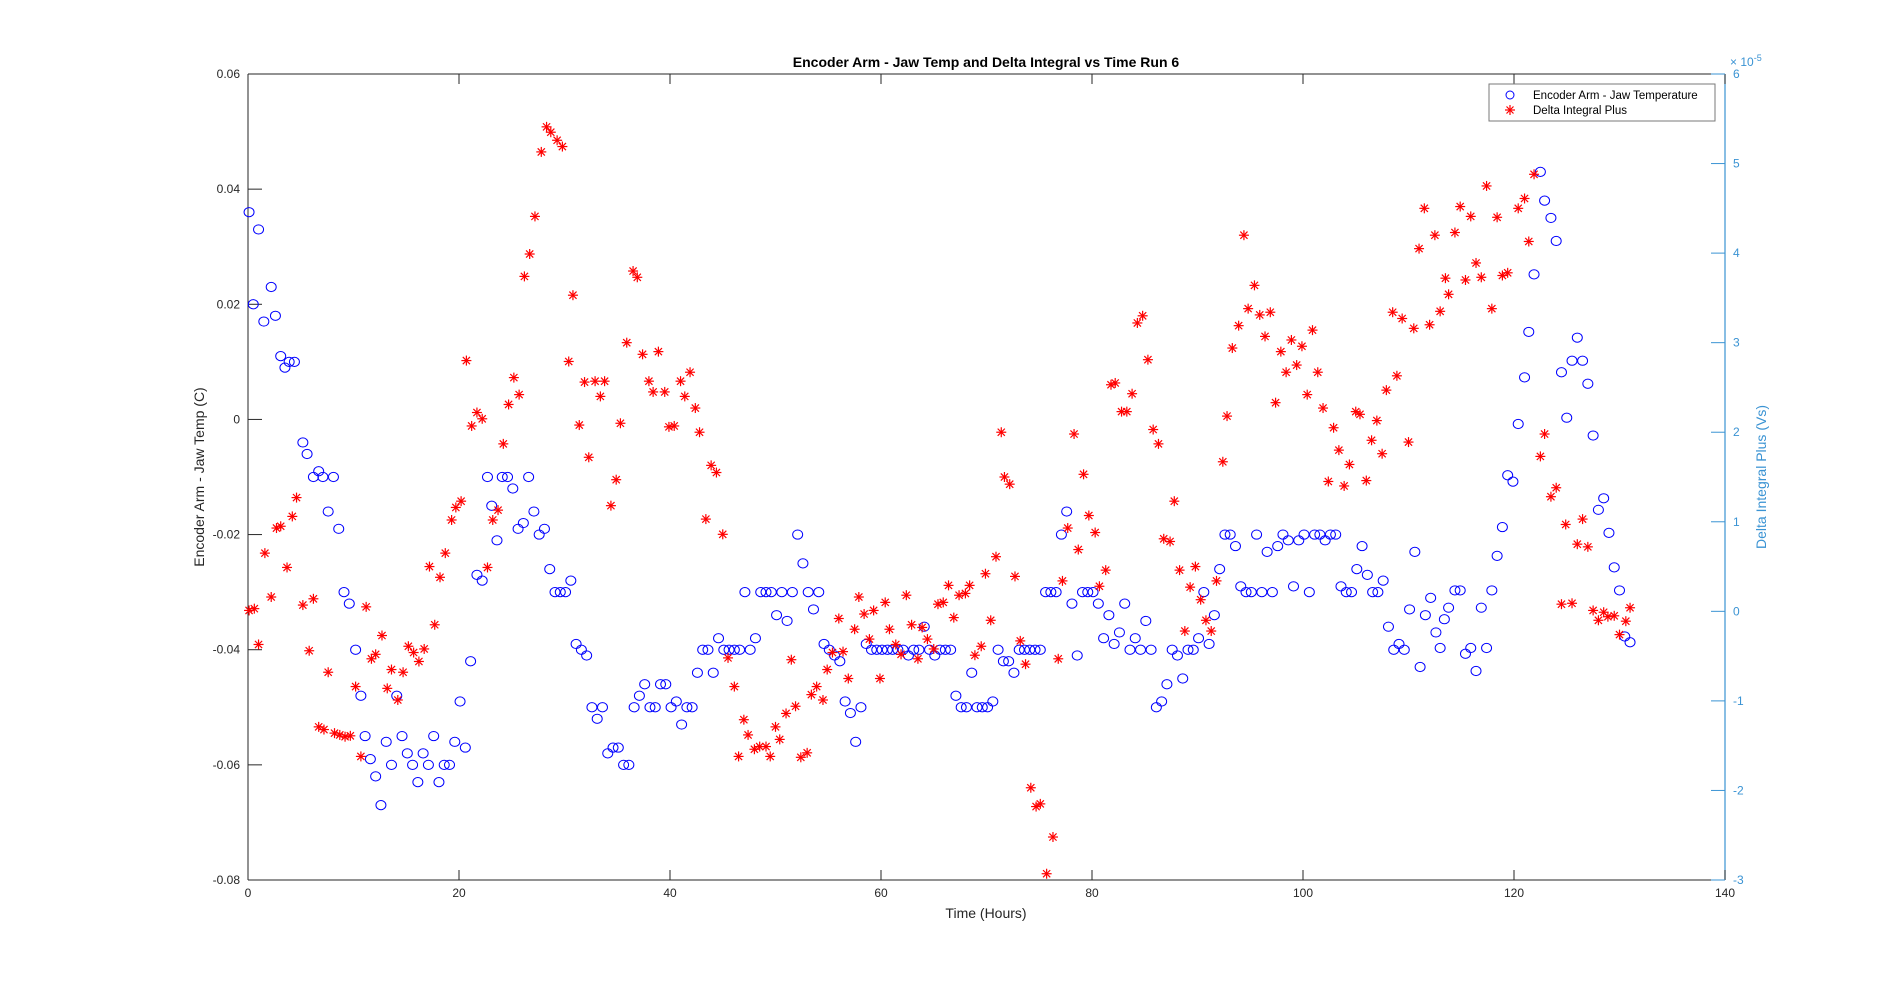  I want to click on x-axis-label: Time (Hours), so click(985, 913).